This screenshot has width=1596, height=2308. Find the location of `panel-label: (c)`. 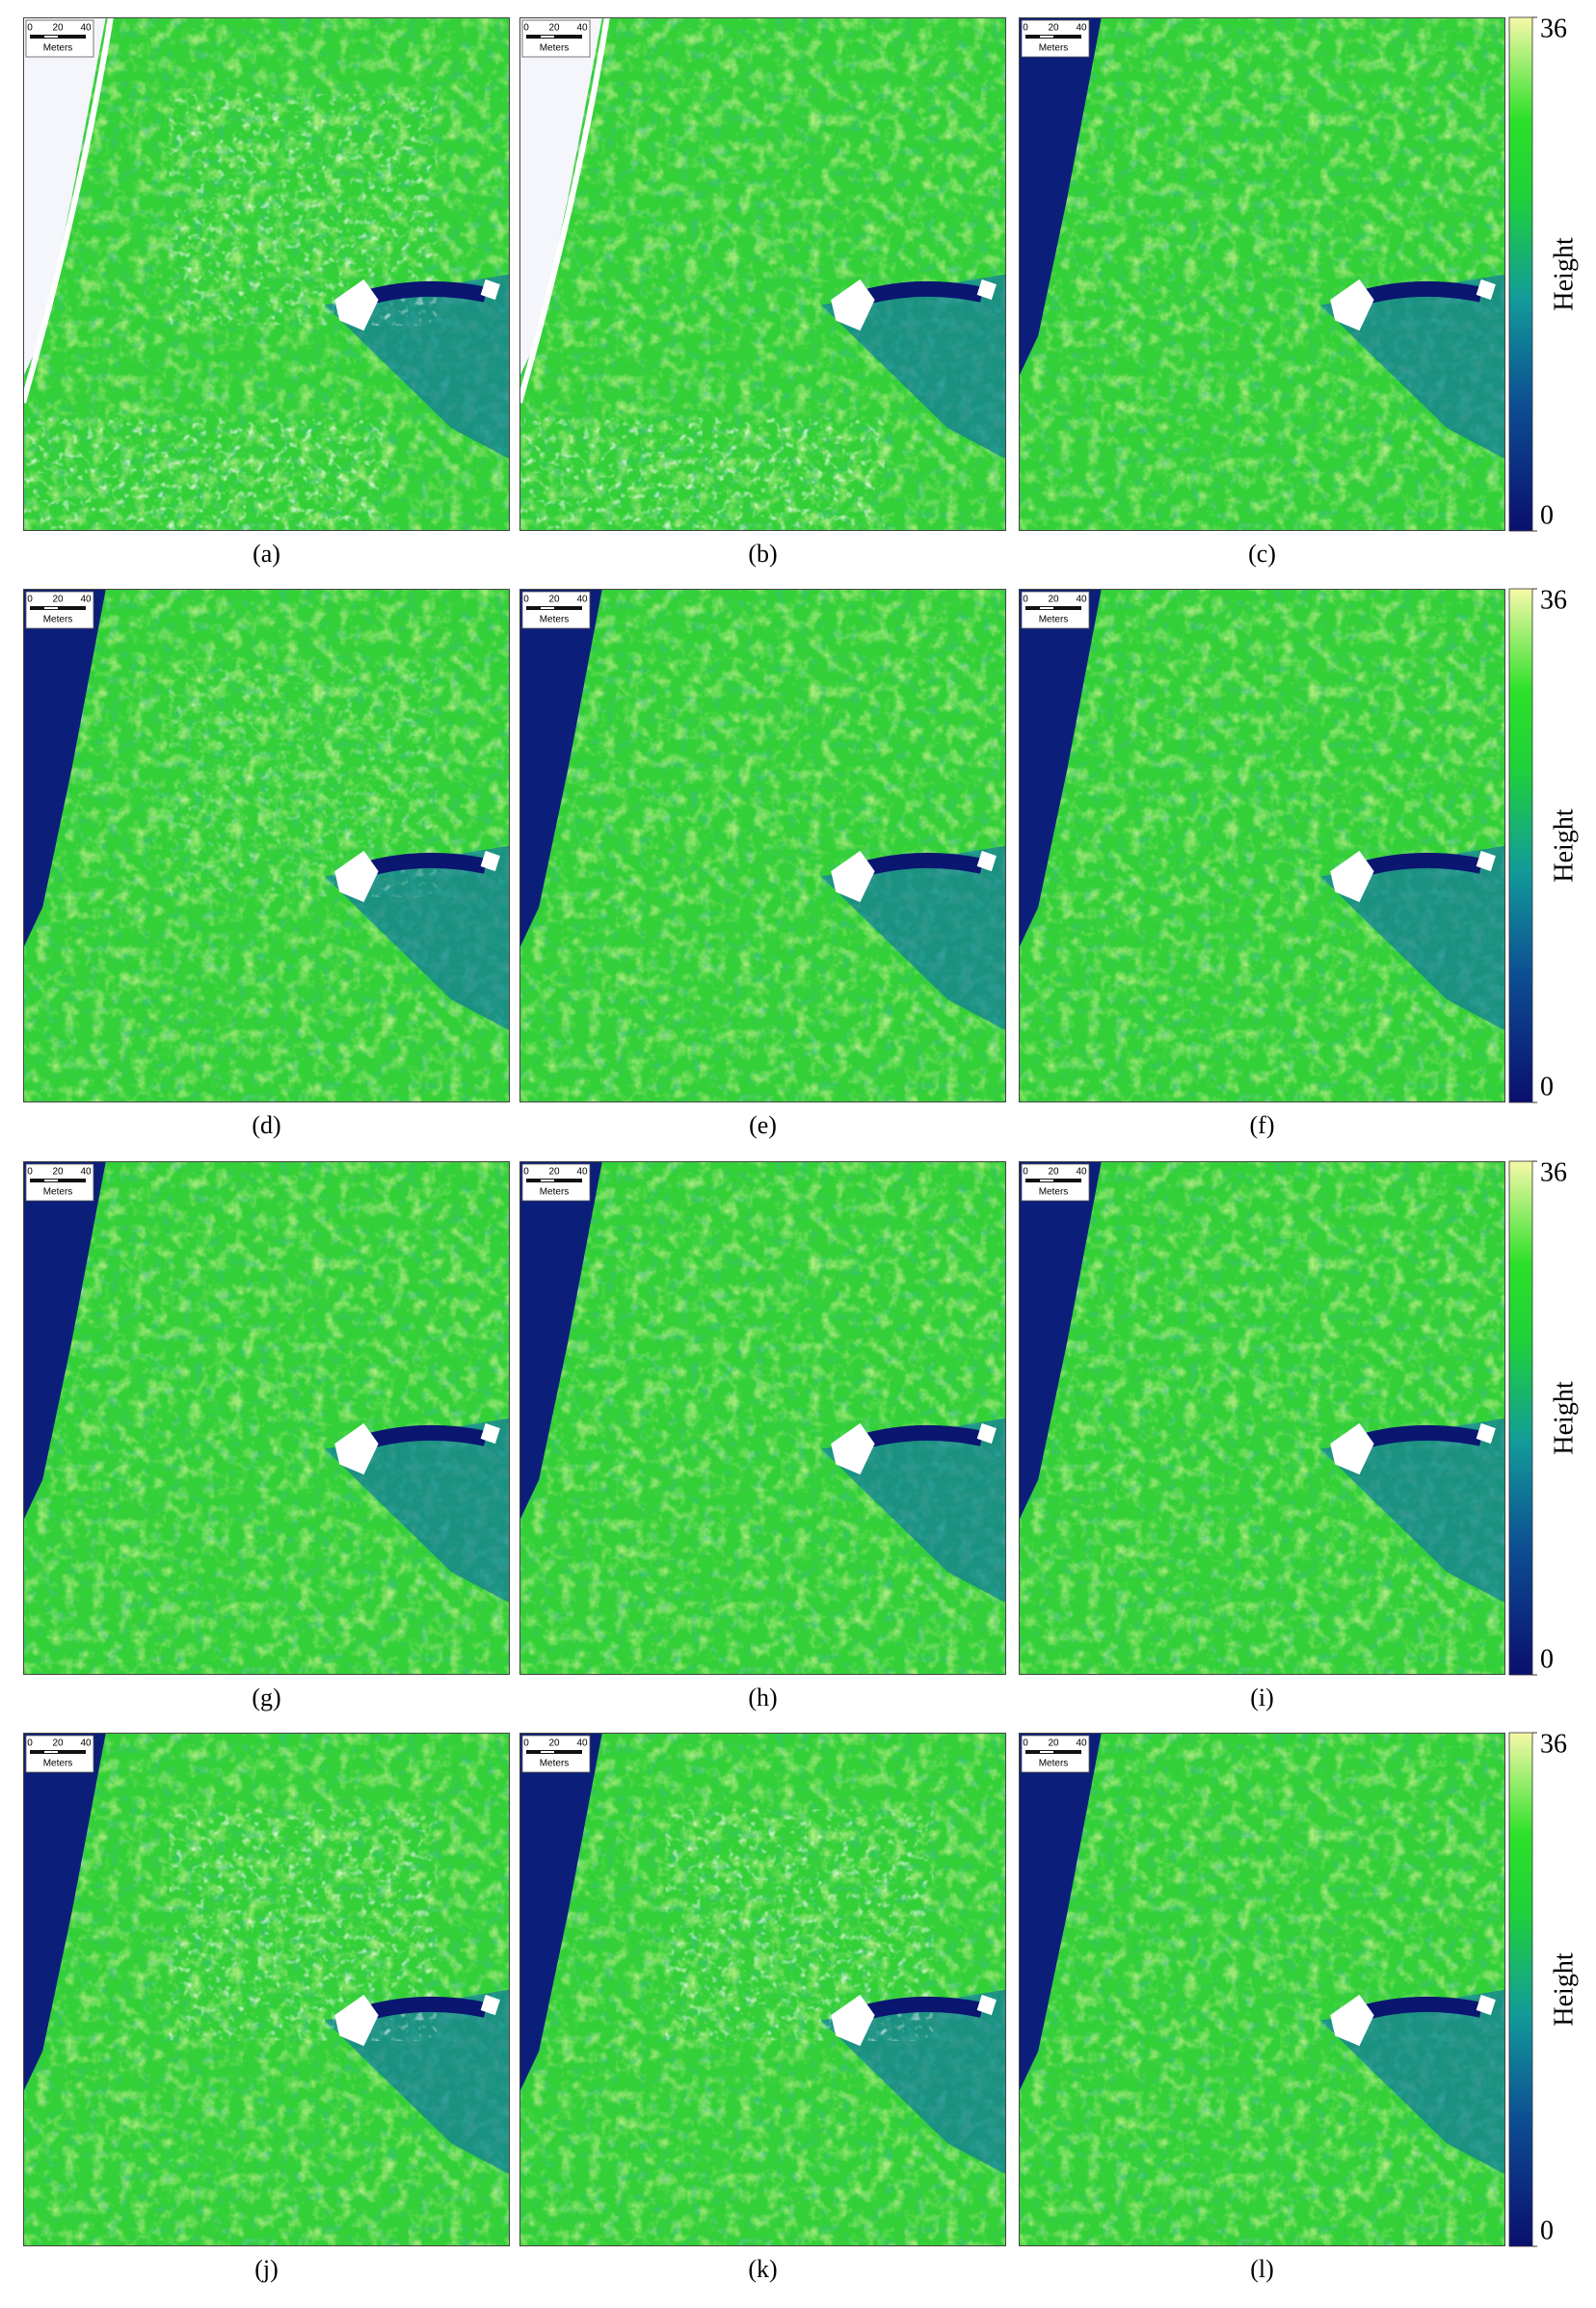

panel-label: (c) is located at coordinates (1262, 554).